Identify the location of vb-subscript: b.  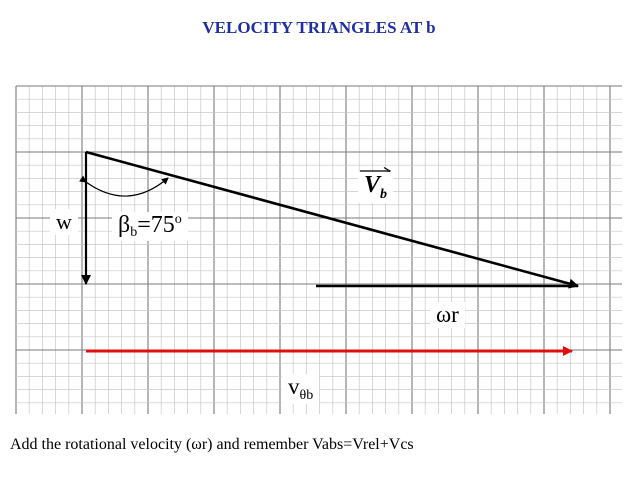
(384, 194).